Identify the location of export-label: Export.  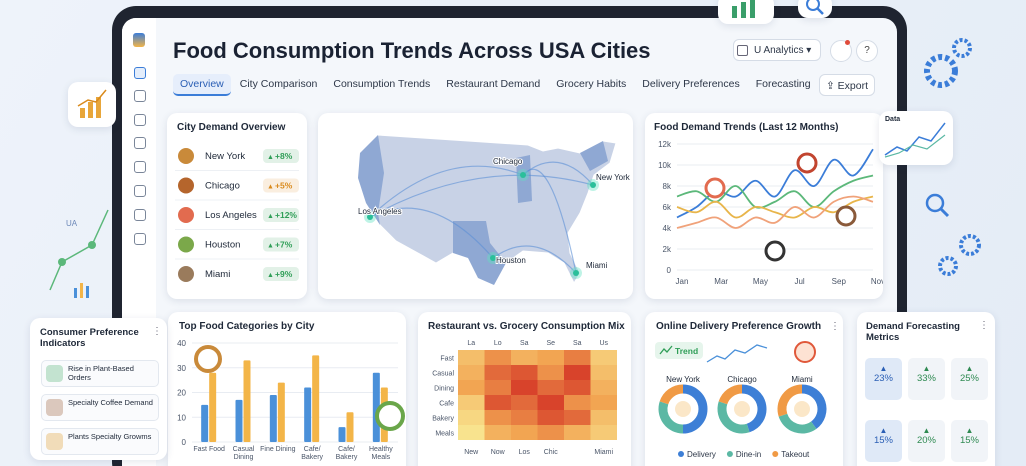
(853, 86).